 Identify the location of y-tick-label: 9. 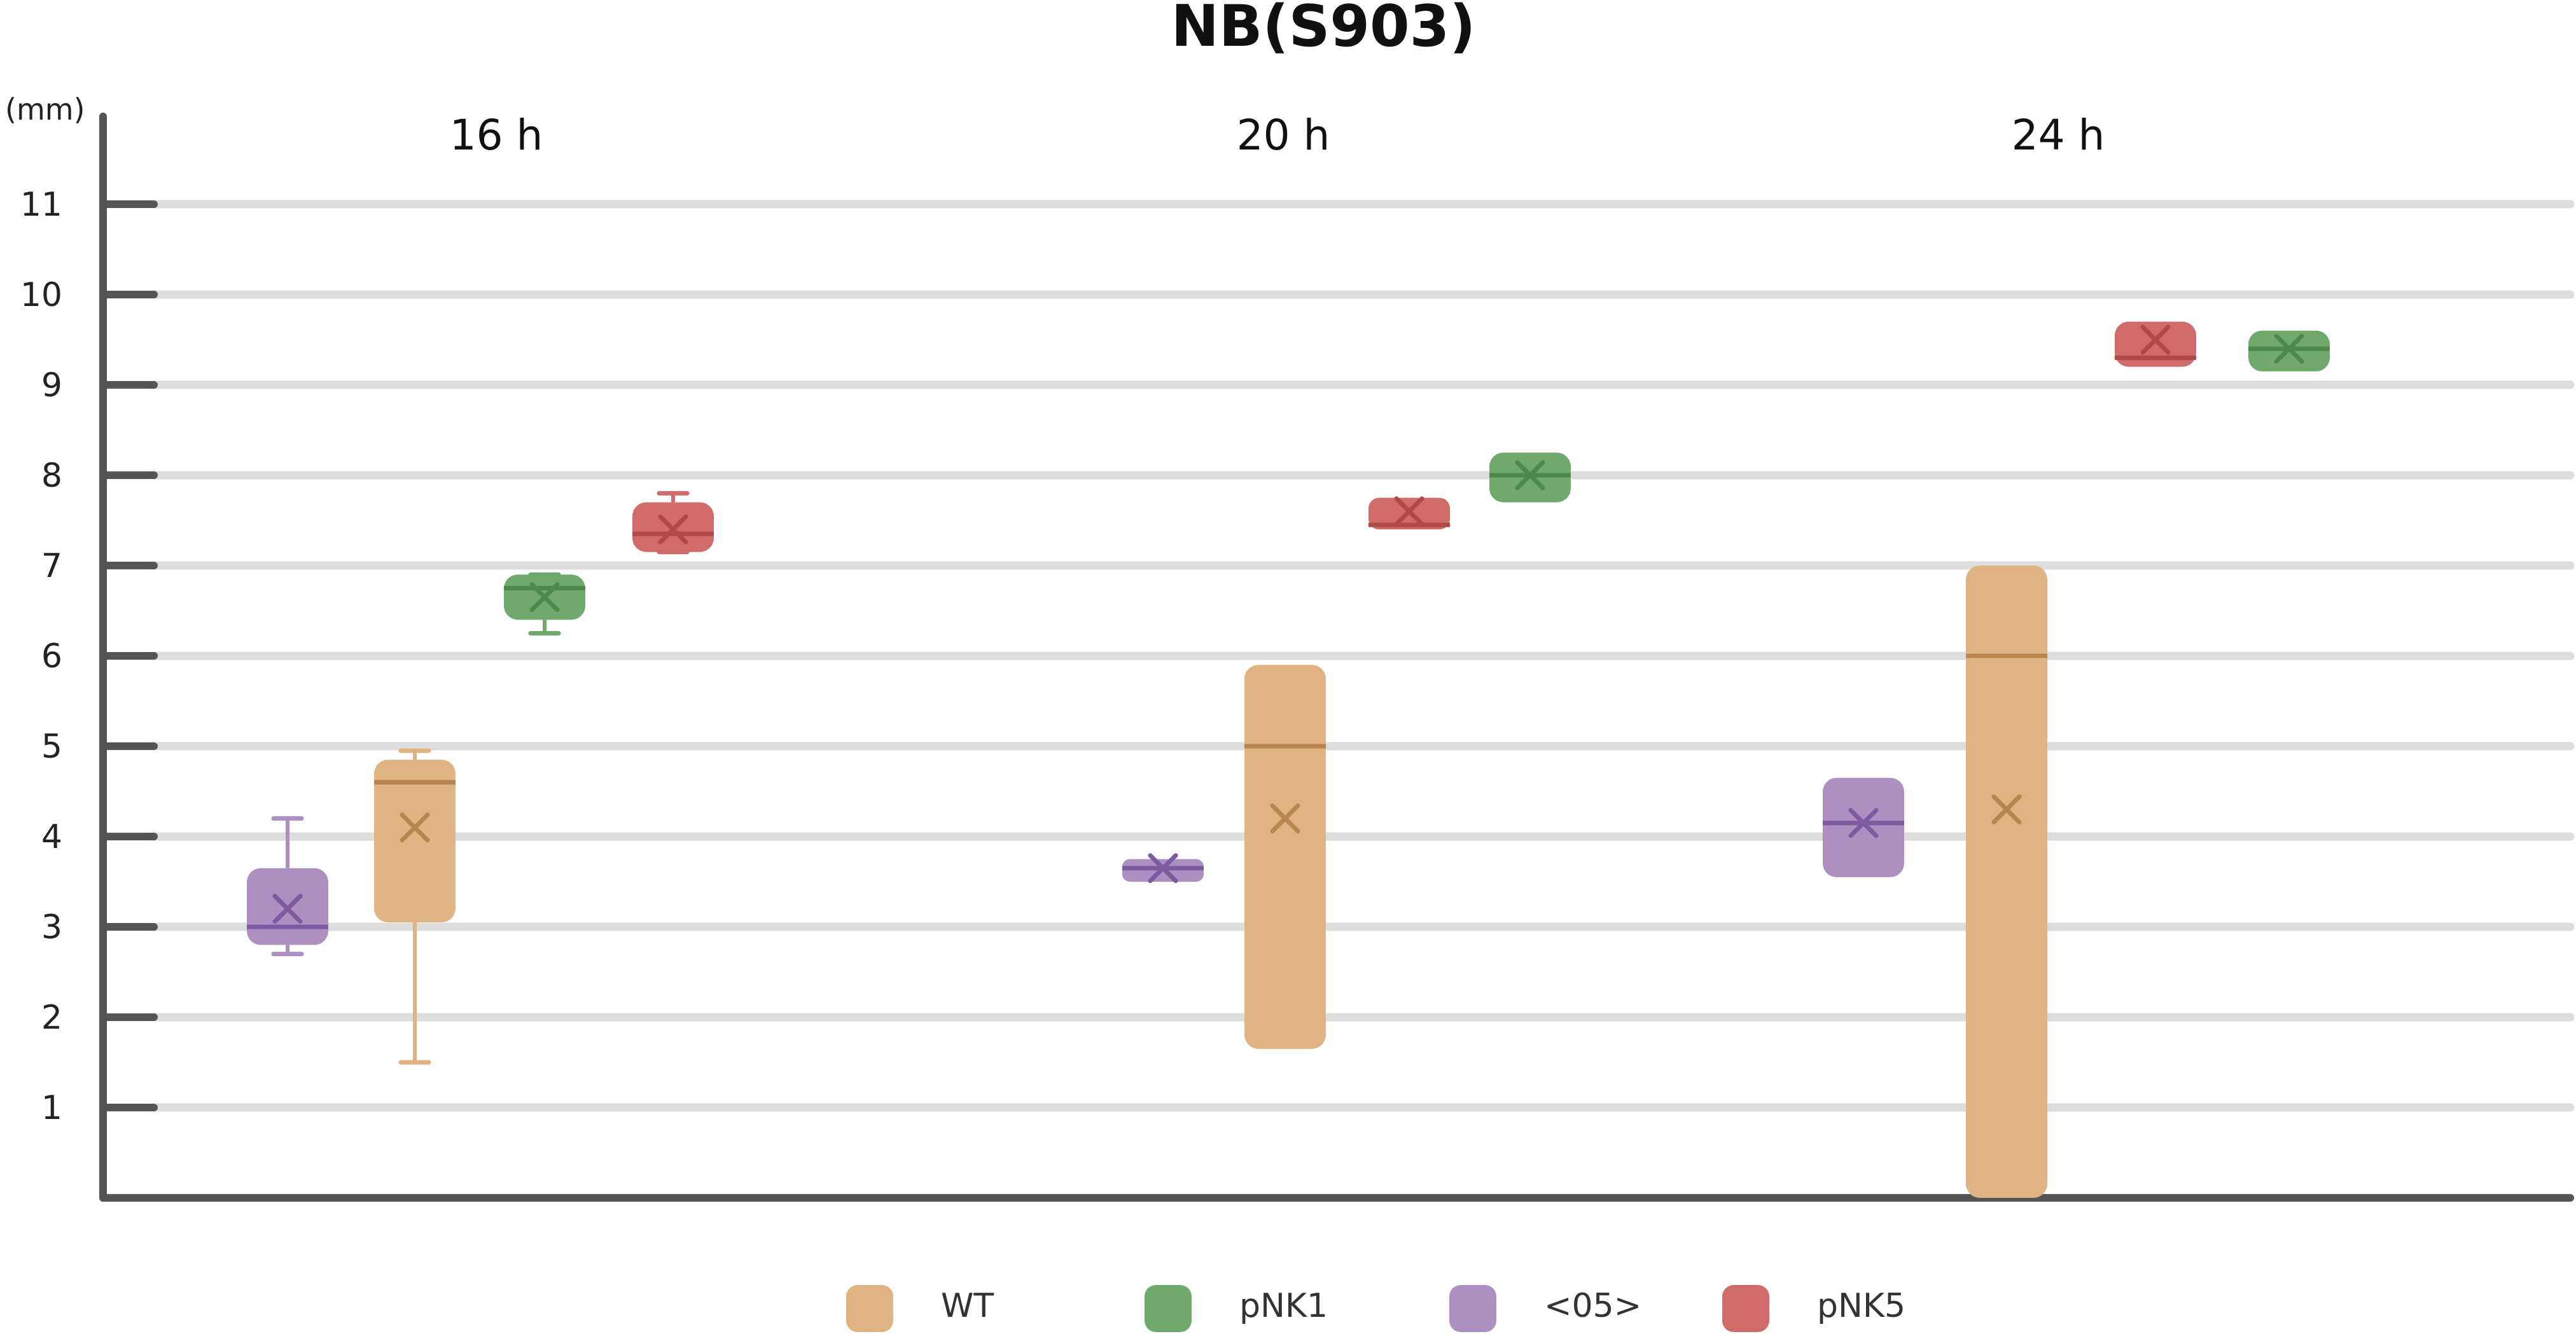
(51, 386).